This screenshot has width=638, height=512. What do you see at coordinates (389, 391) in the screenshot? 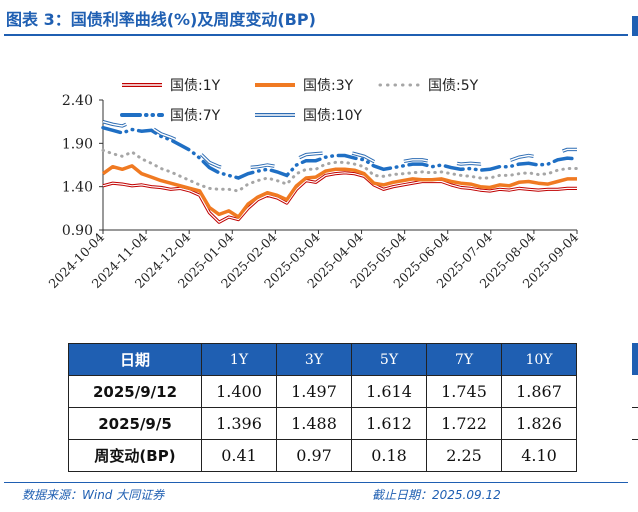
I see `cell-5y: 1.614` at bounding box center [389, 391].